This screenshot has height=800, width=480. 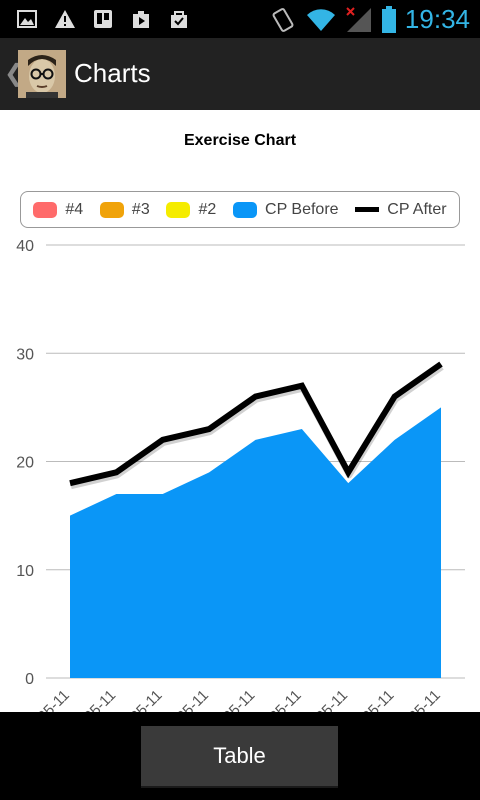 I want to click on y-tick-label: 20, so click(x=25, y=463).